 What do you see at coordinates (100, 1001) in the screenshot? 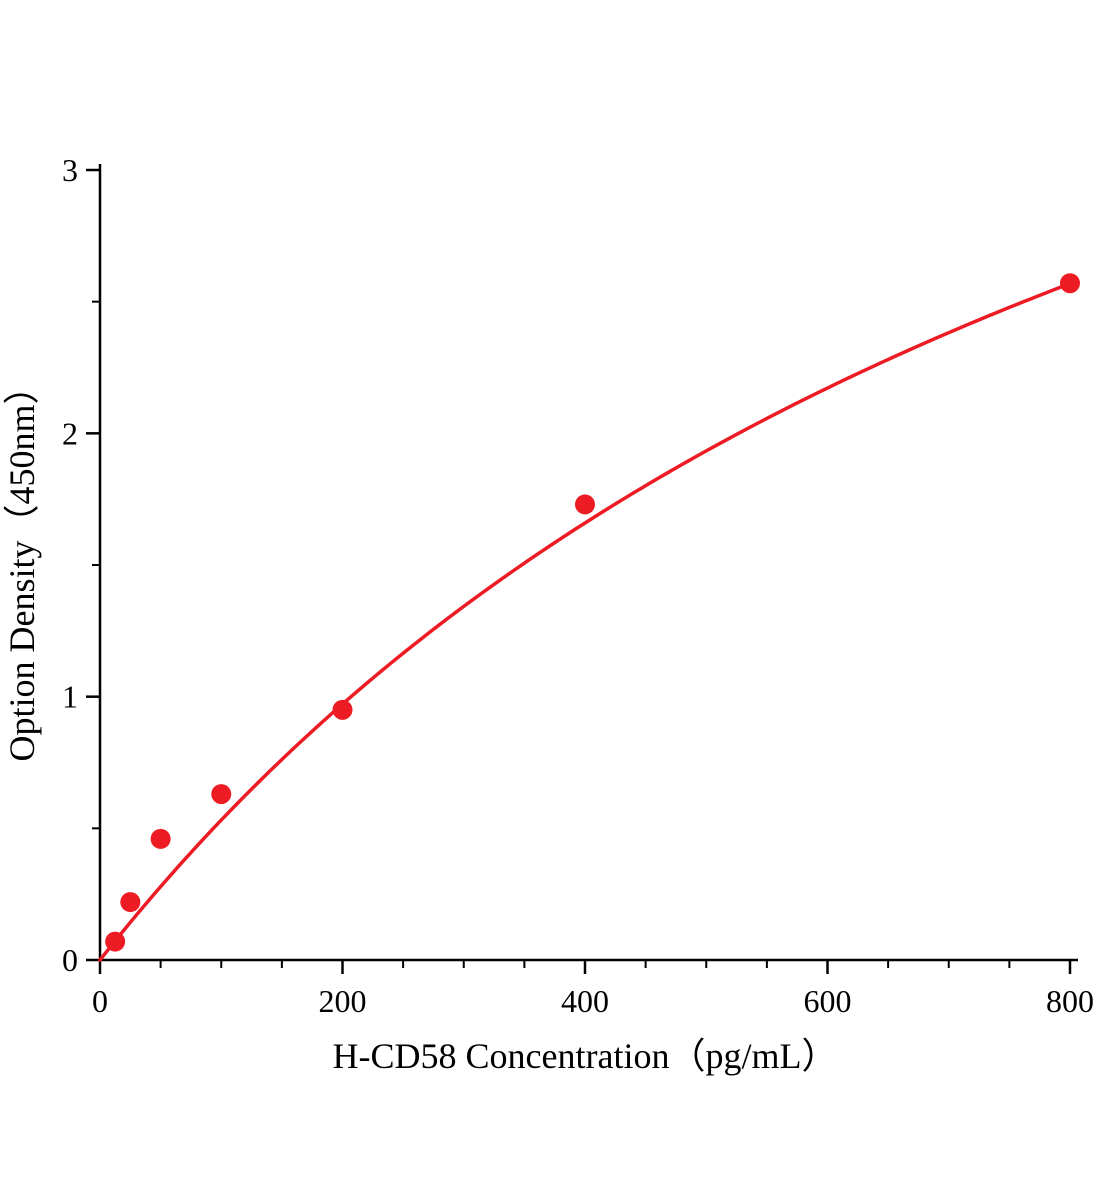
I see `x-tick-label: 0` at bounding box center [100, 1001].